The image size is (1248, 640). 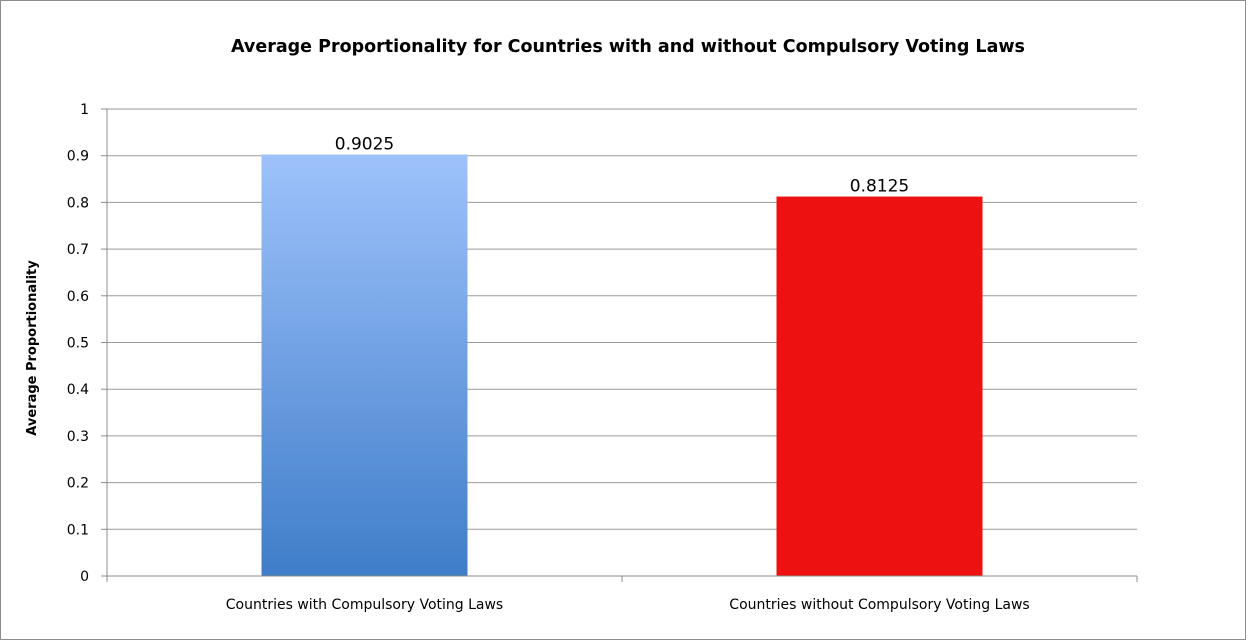 What do you see at coordinates (879, 605) in the screenshot?
I see `category-label: Countries without Compulsory Voting Laws` at bounding box center [879, 605].